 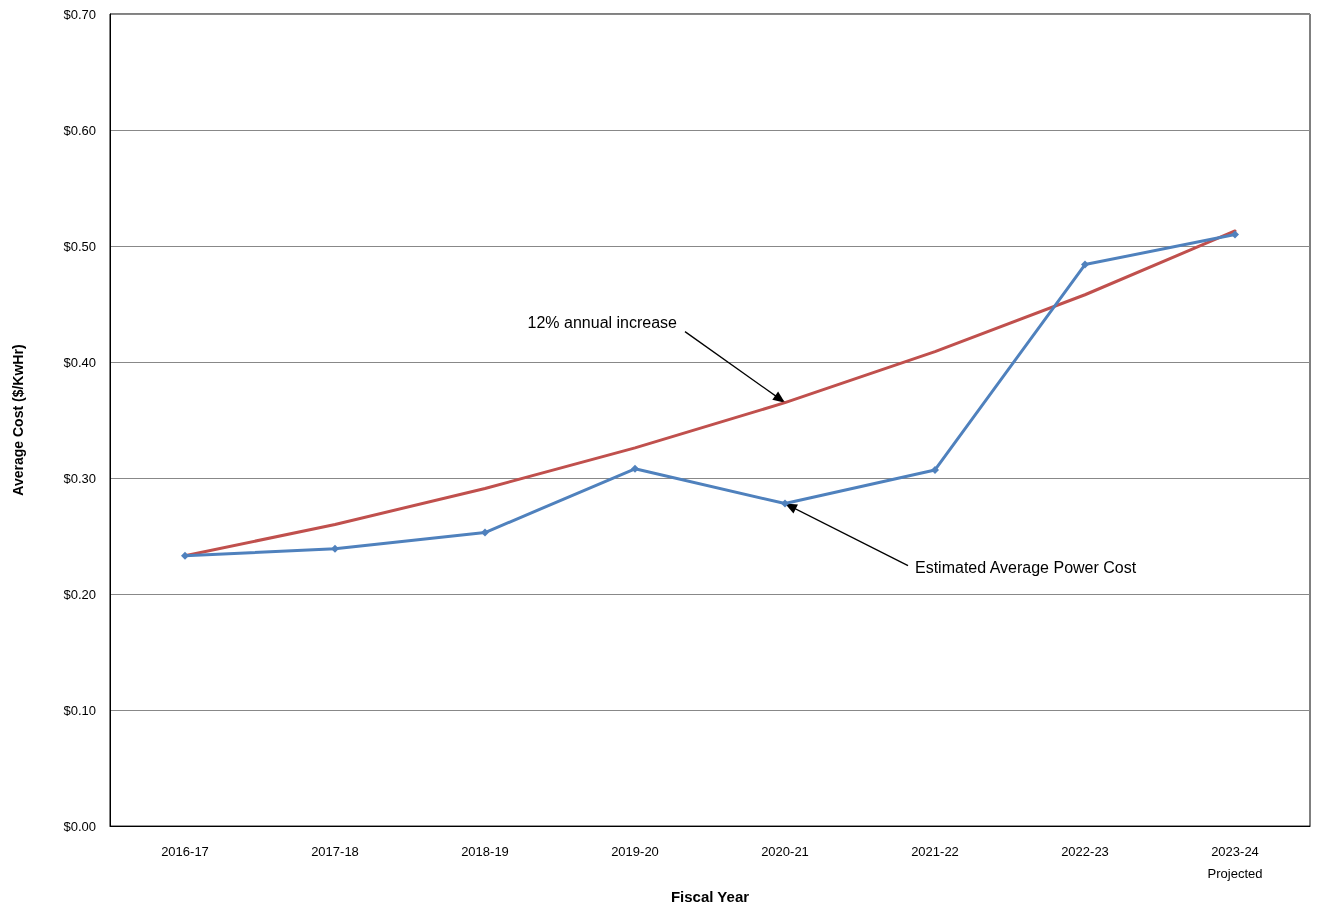 I want to click on x-tick-label: 2020-21, so click(x=785, y=851).